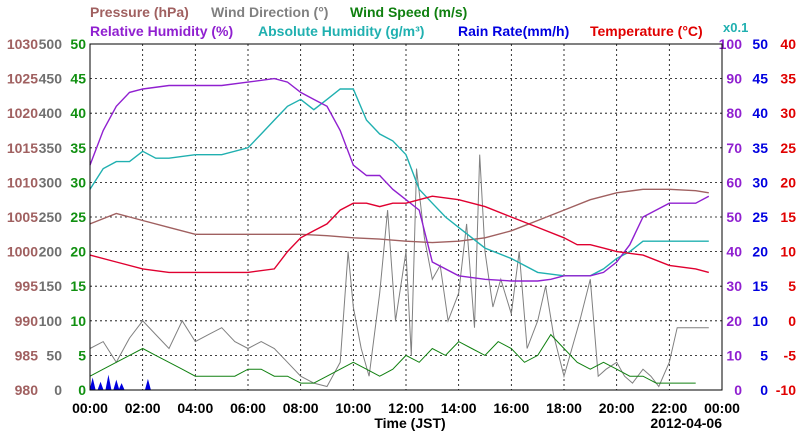 Image resolution: width=800 pixels, height=434 pixels. What do you see at coordinates (788, 113) in the screenshot?
I see `y-tick-temperature: 30` at bounding box center [788, 113].